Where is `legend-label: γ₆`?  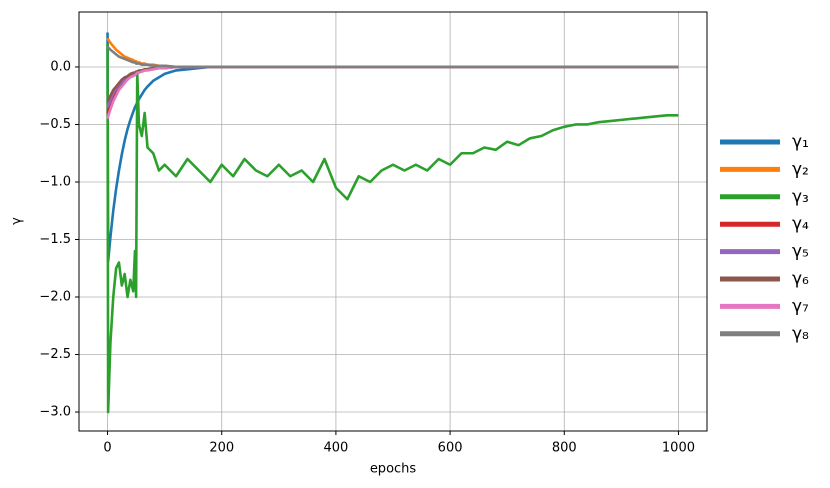
legend-label: γ₆ is located at coordinates (800, 279).